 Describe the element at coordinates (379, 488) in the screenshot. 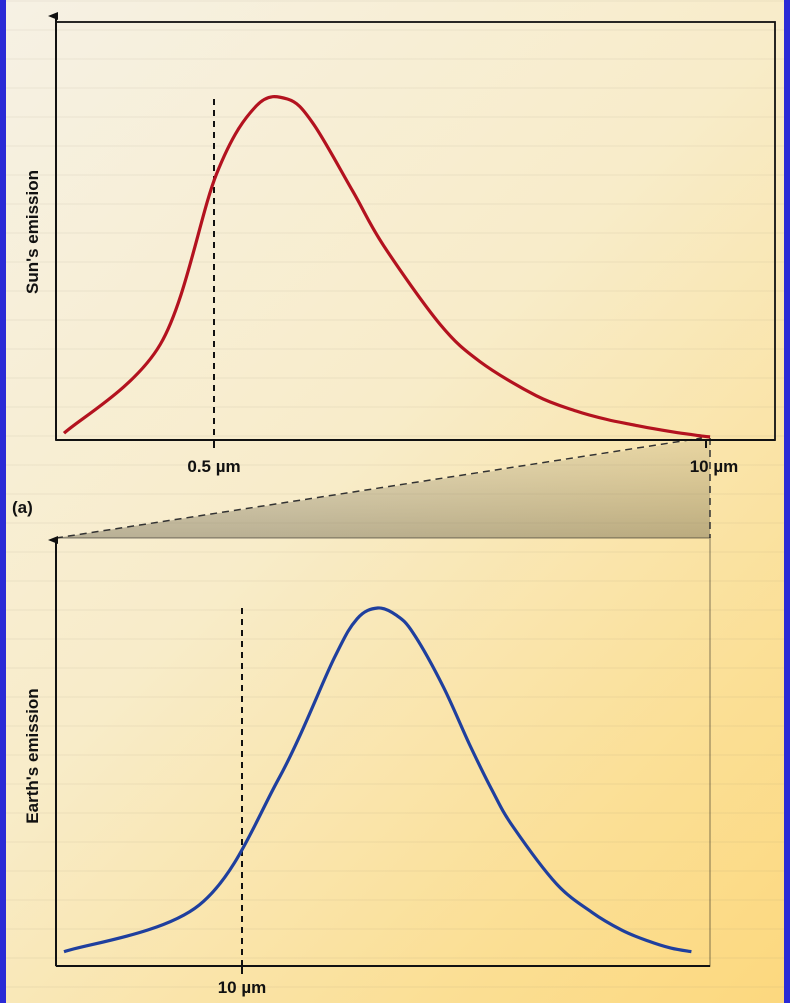

I see `zoom-guide-left` at that location.